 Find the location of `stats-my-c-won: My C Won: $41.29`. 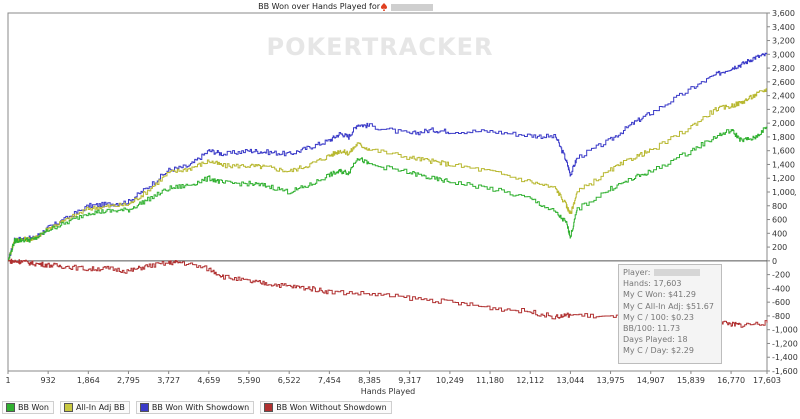

stats-my-c-won: My C Won: $41.29 is located at coordinates (659, 295).